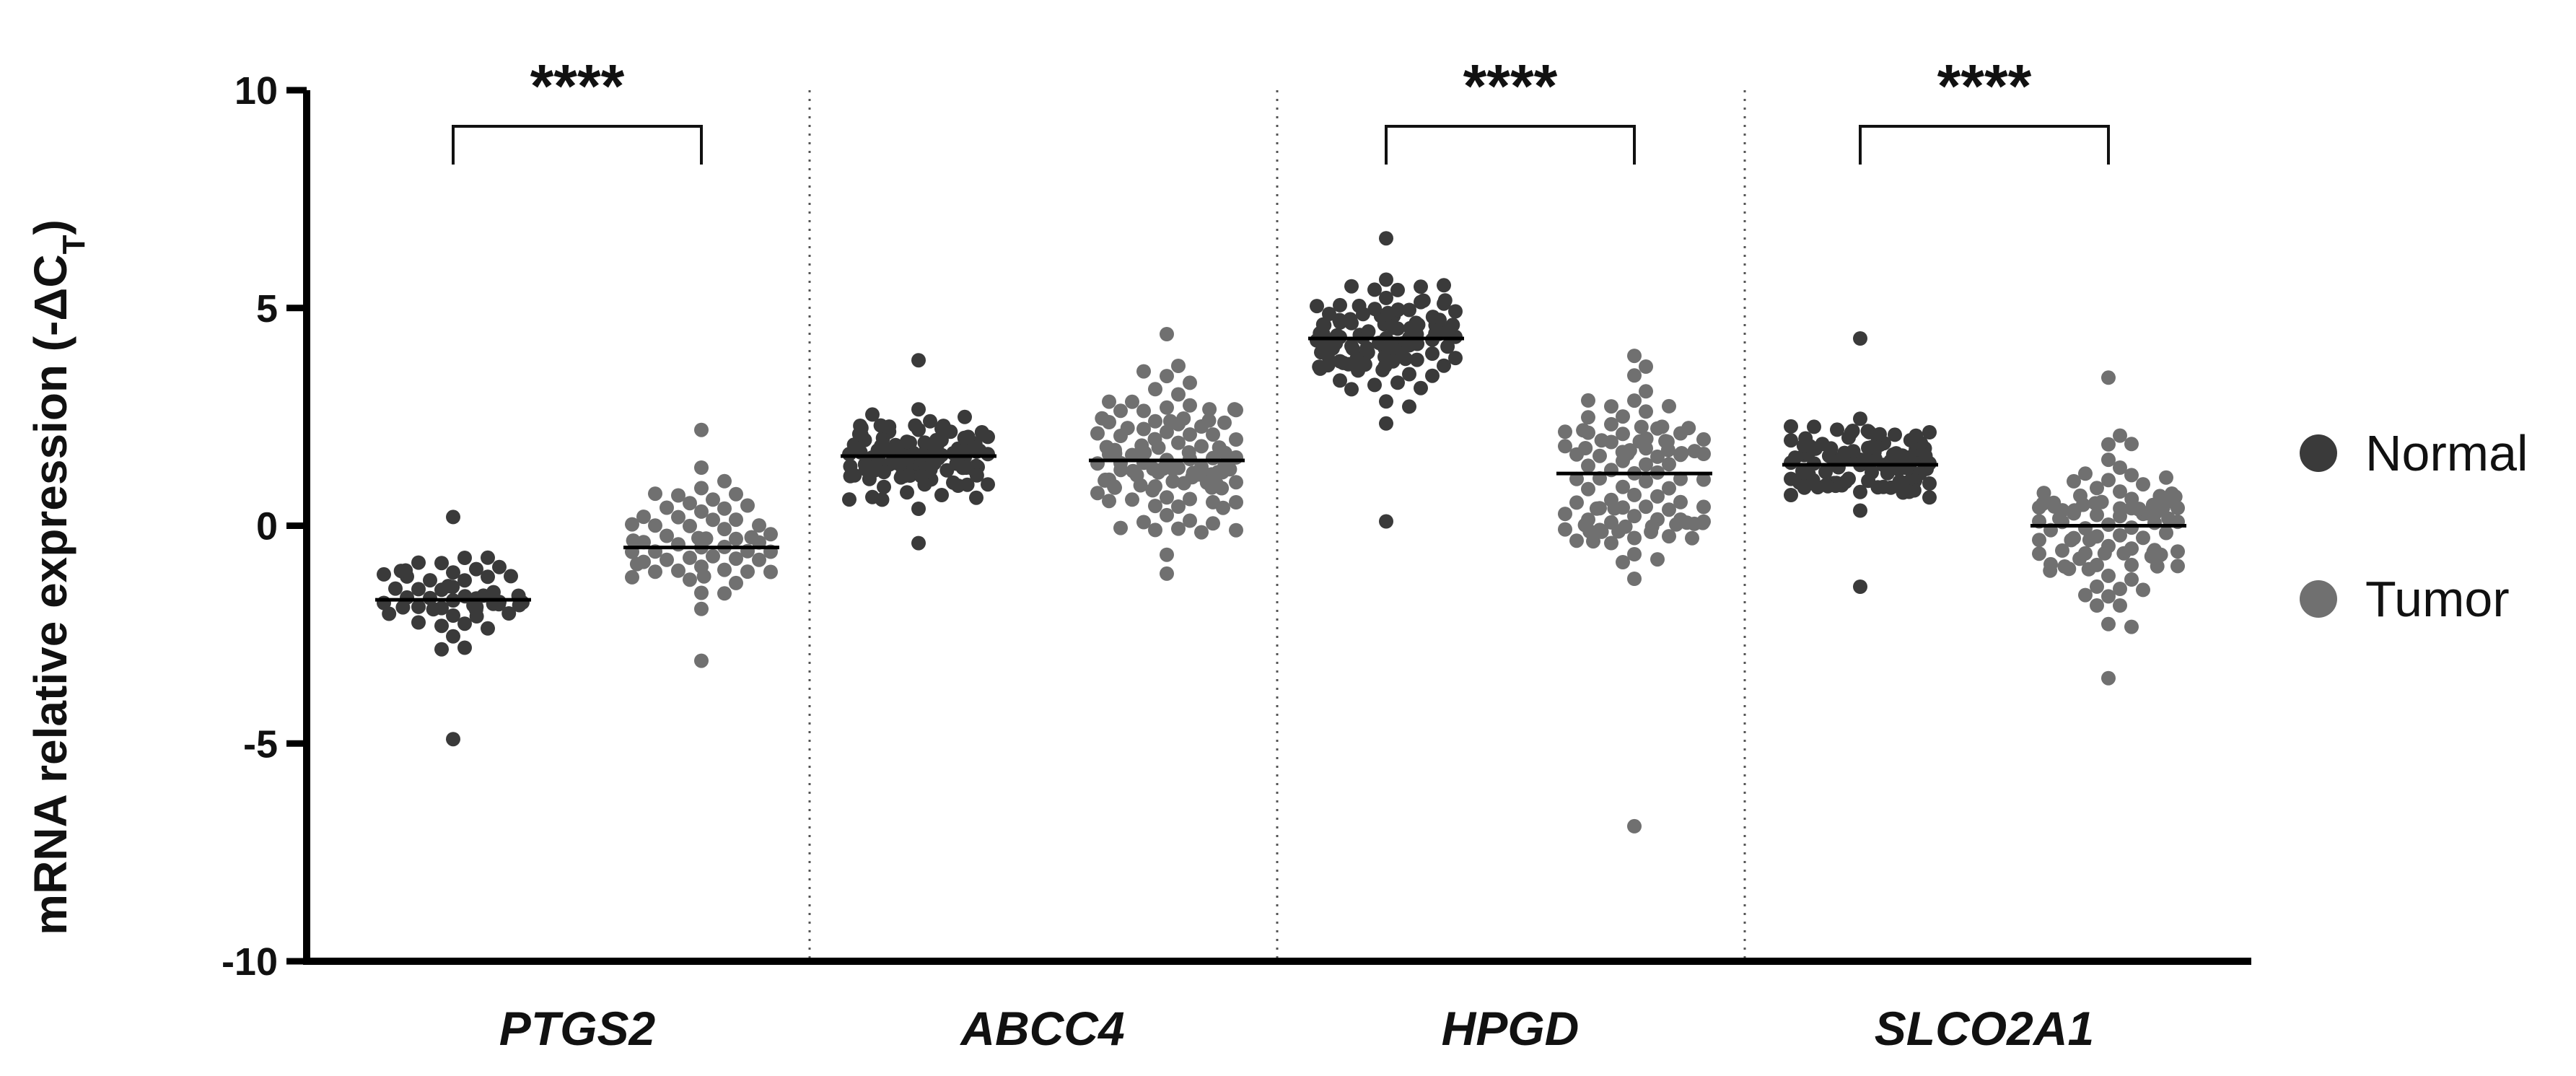 The height and width of the screenshot is (1076, 2576). Describe the element at coordinates (1510, 145) in the screenshot. I see `significance-bracket-hpgd` at that location.